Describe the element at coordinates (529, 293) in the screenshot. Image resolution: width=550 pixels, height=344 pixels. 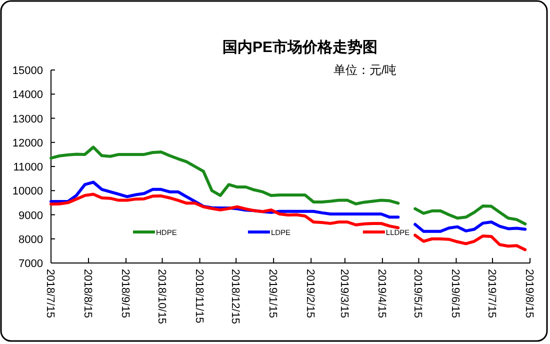
I see `x-tick-label: 2019/8/15` at that location.